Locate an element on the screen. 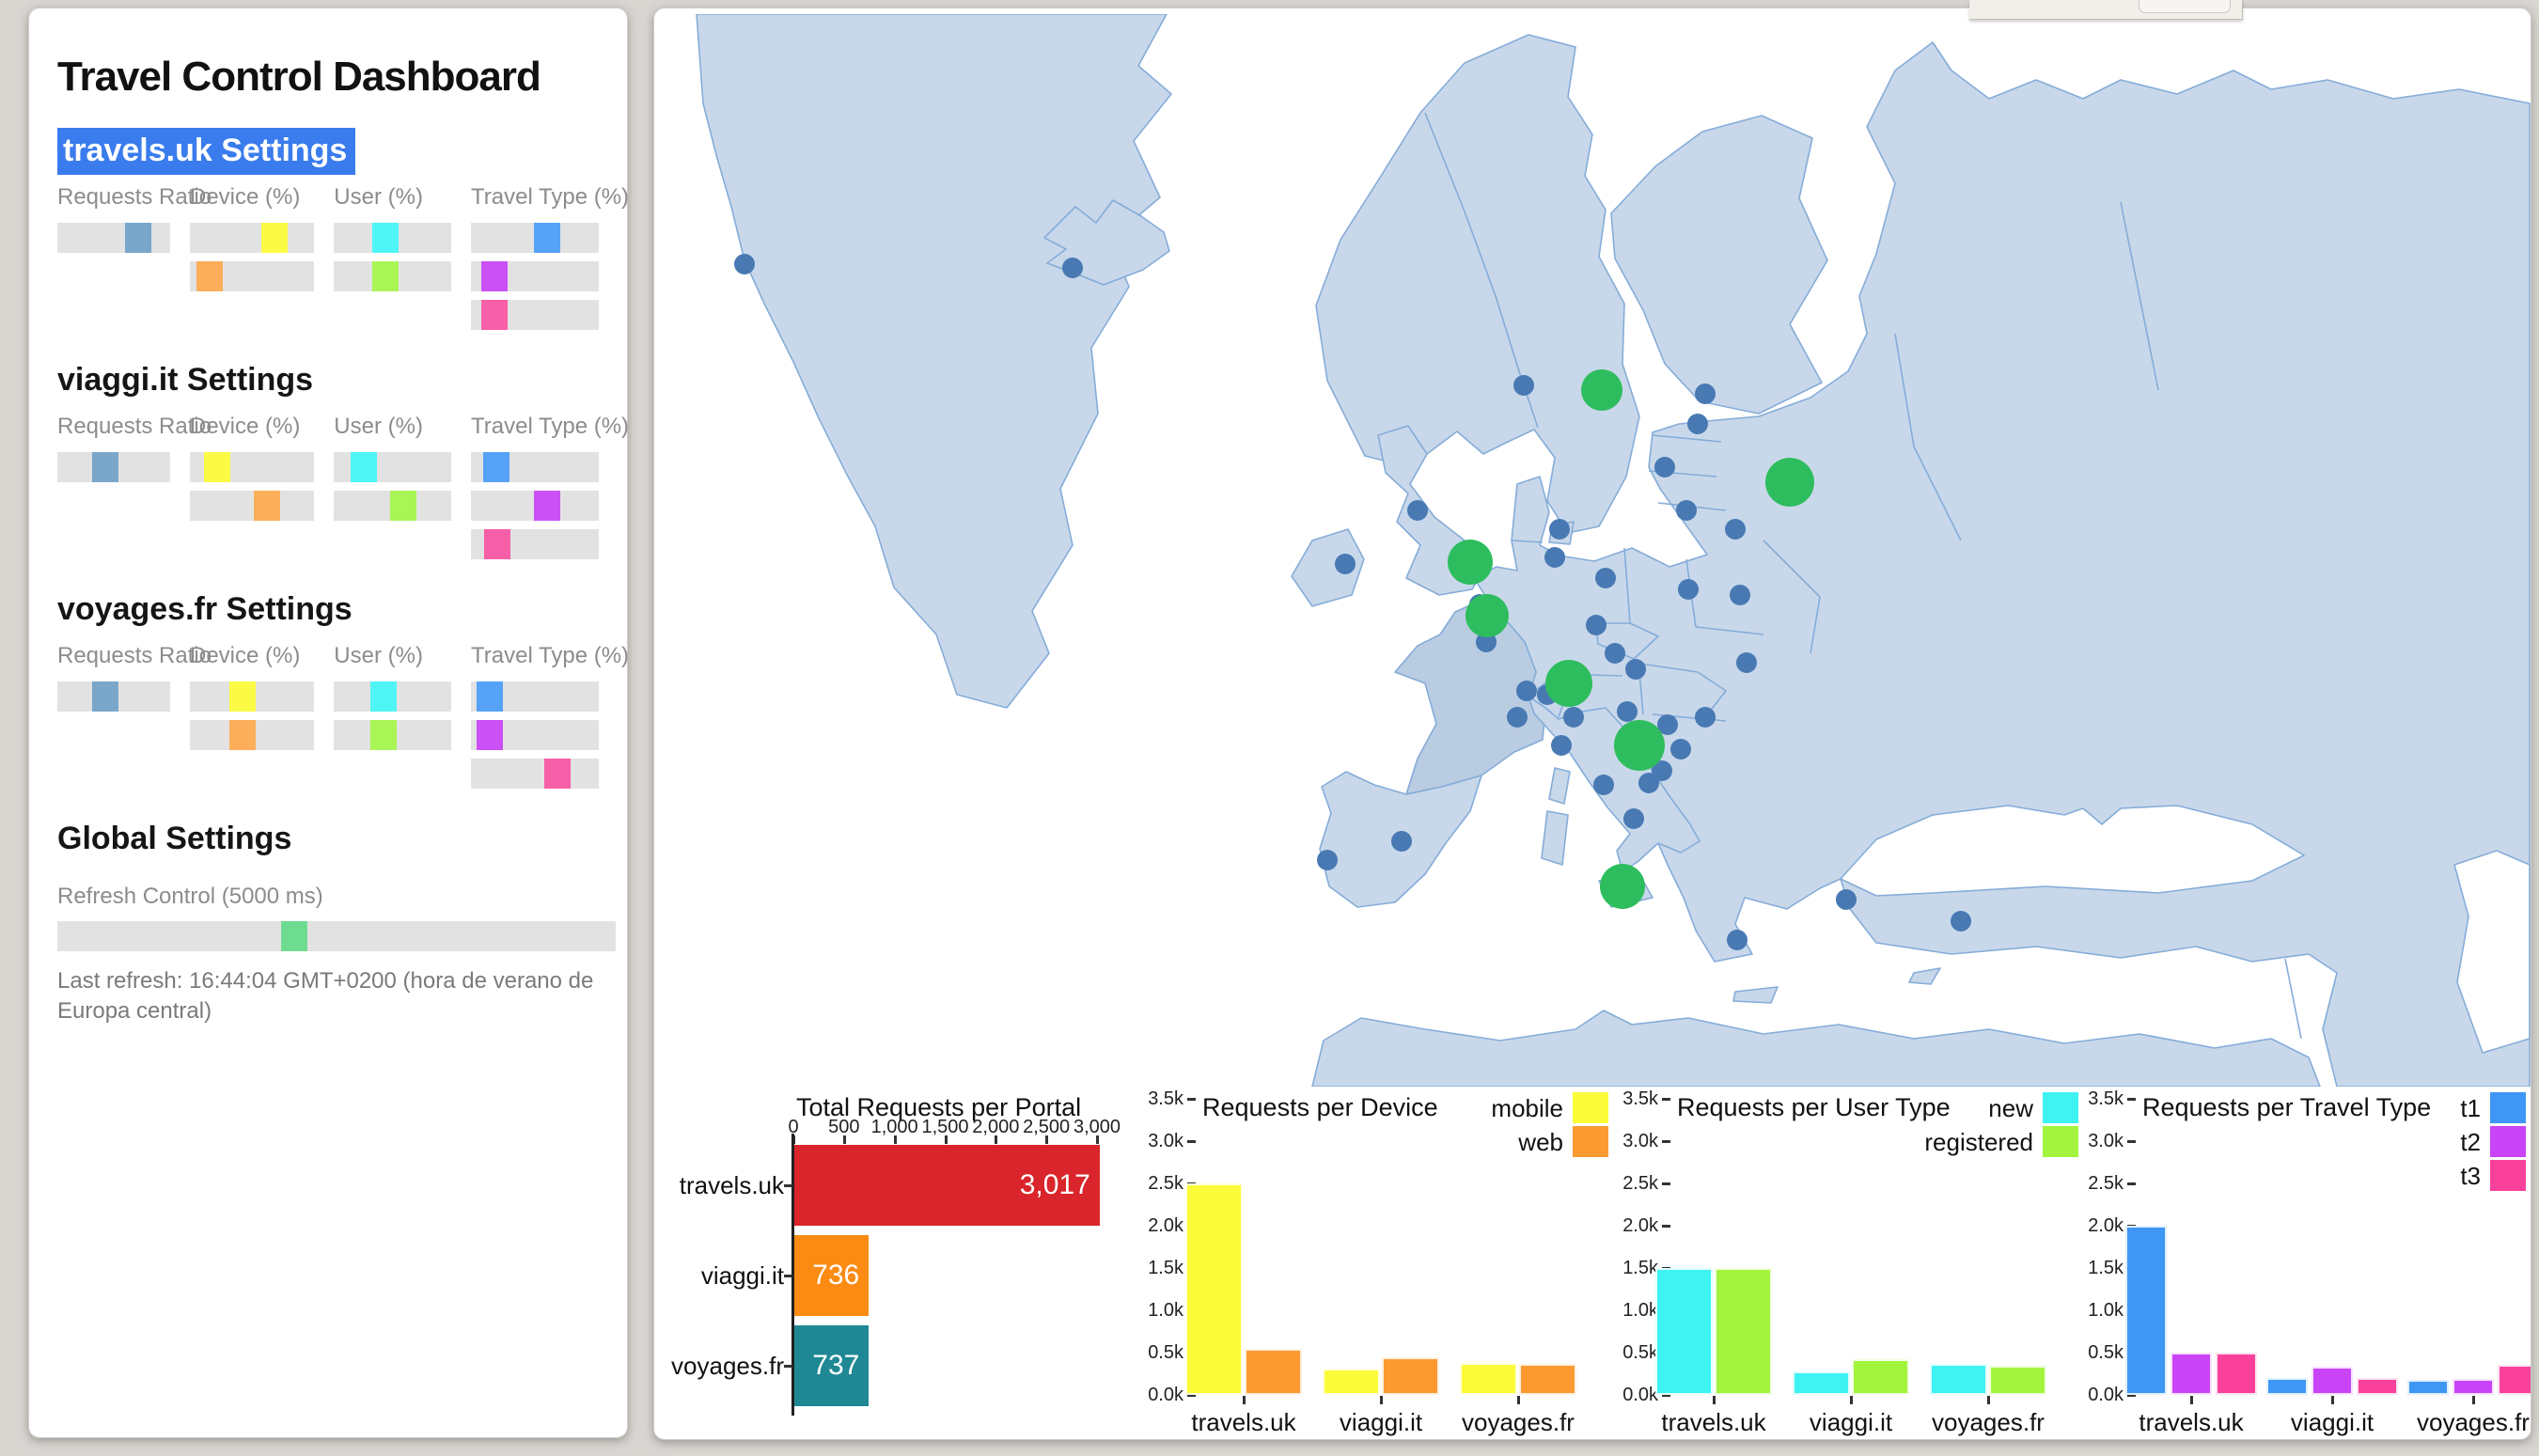  dialog-button-fragment is located at coordinates (2185, 6).